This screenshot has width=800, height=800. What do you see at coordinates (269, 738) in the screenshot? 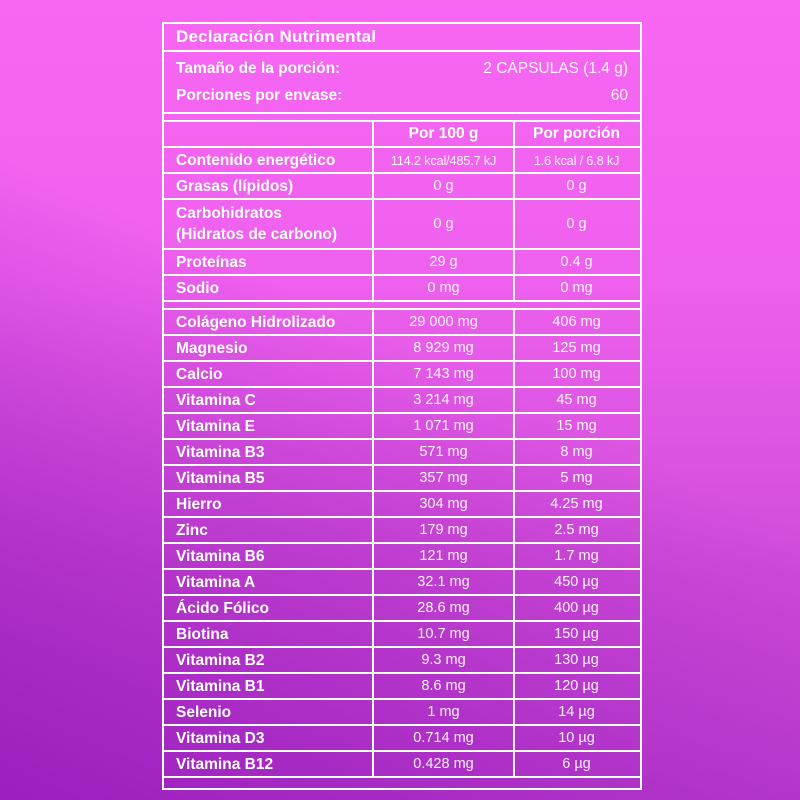
I see `nutrient-name: Vitamina D3` at bounding box center [269, 738].